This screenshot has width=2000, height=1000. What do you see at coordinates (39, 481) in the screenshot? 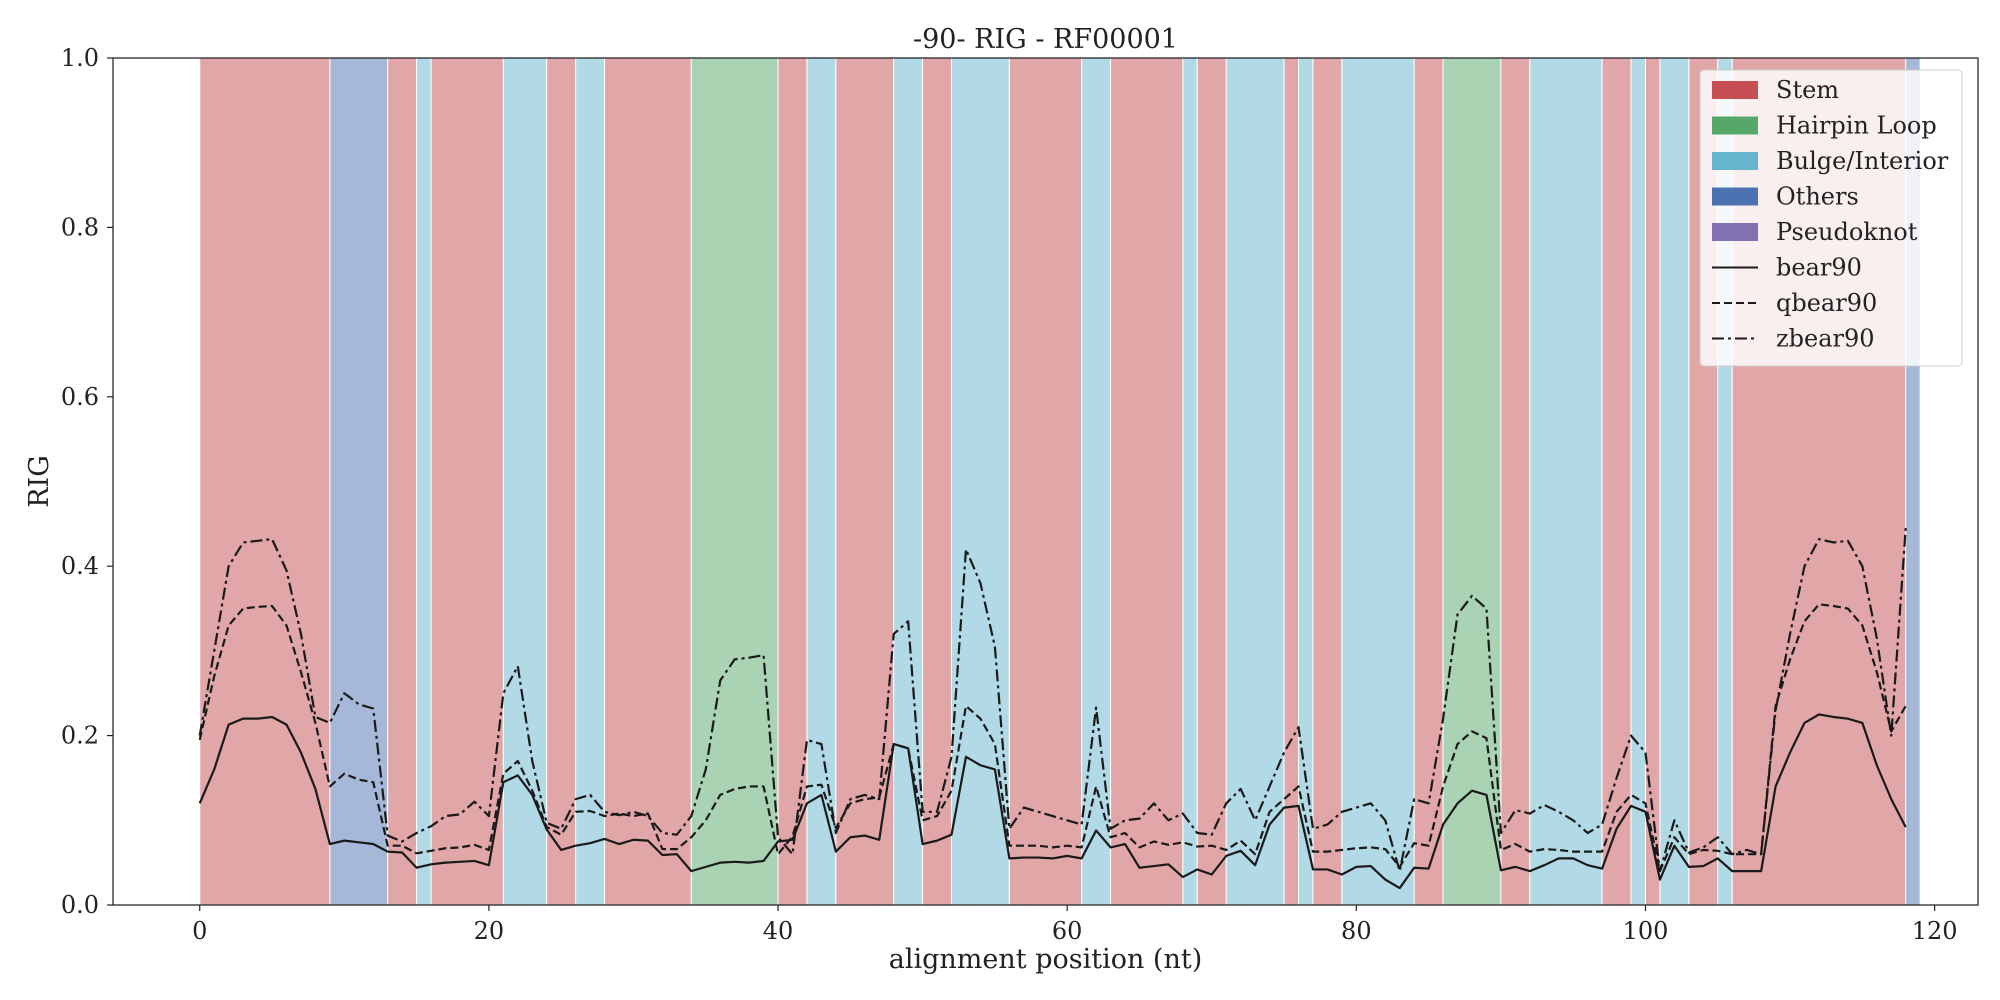
I see `y-axis-label: RIG` at bounding box center [39, 481].